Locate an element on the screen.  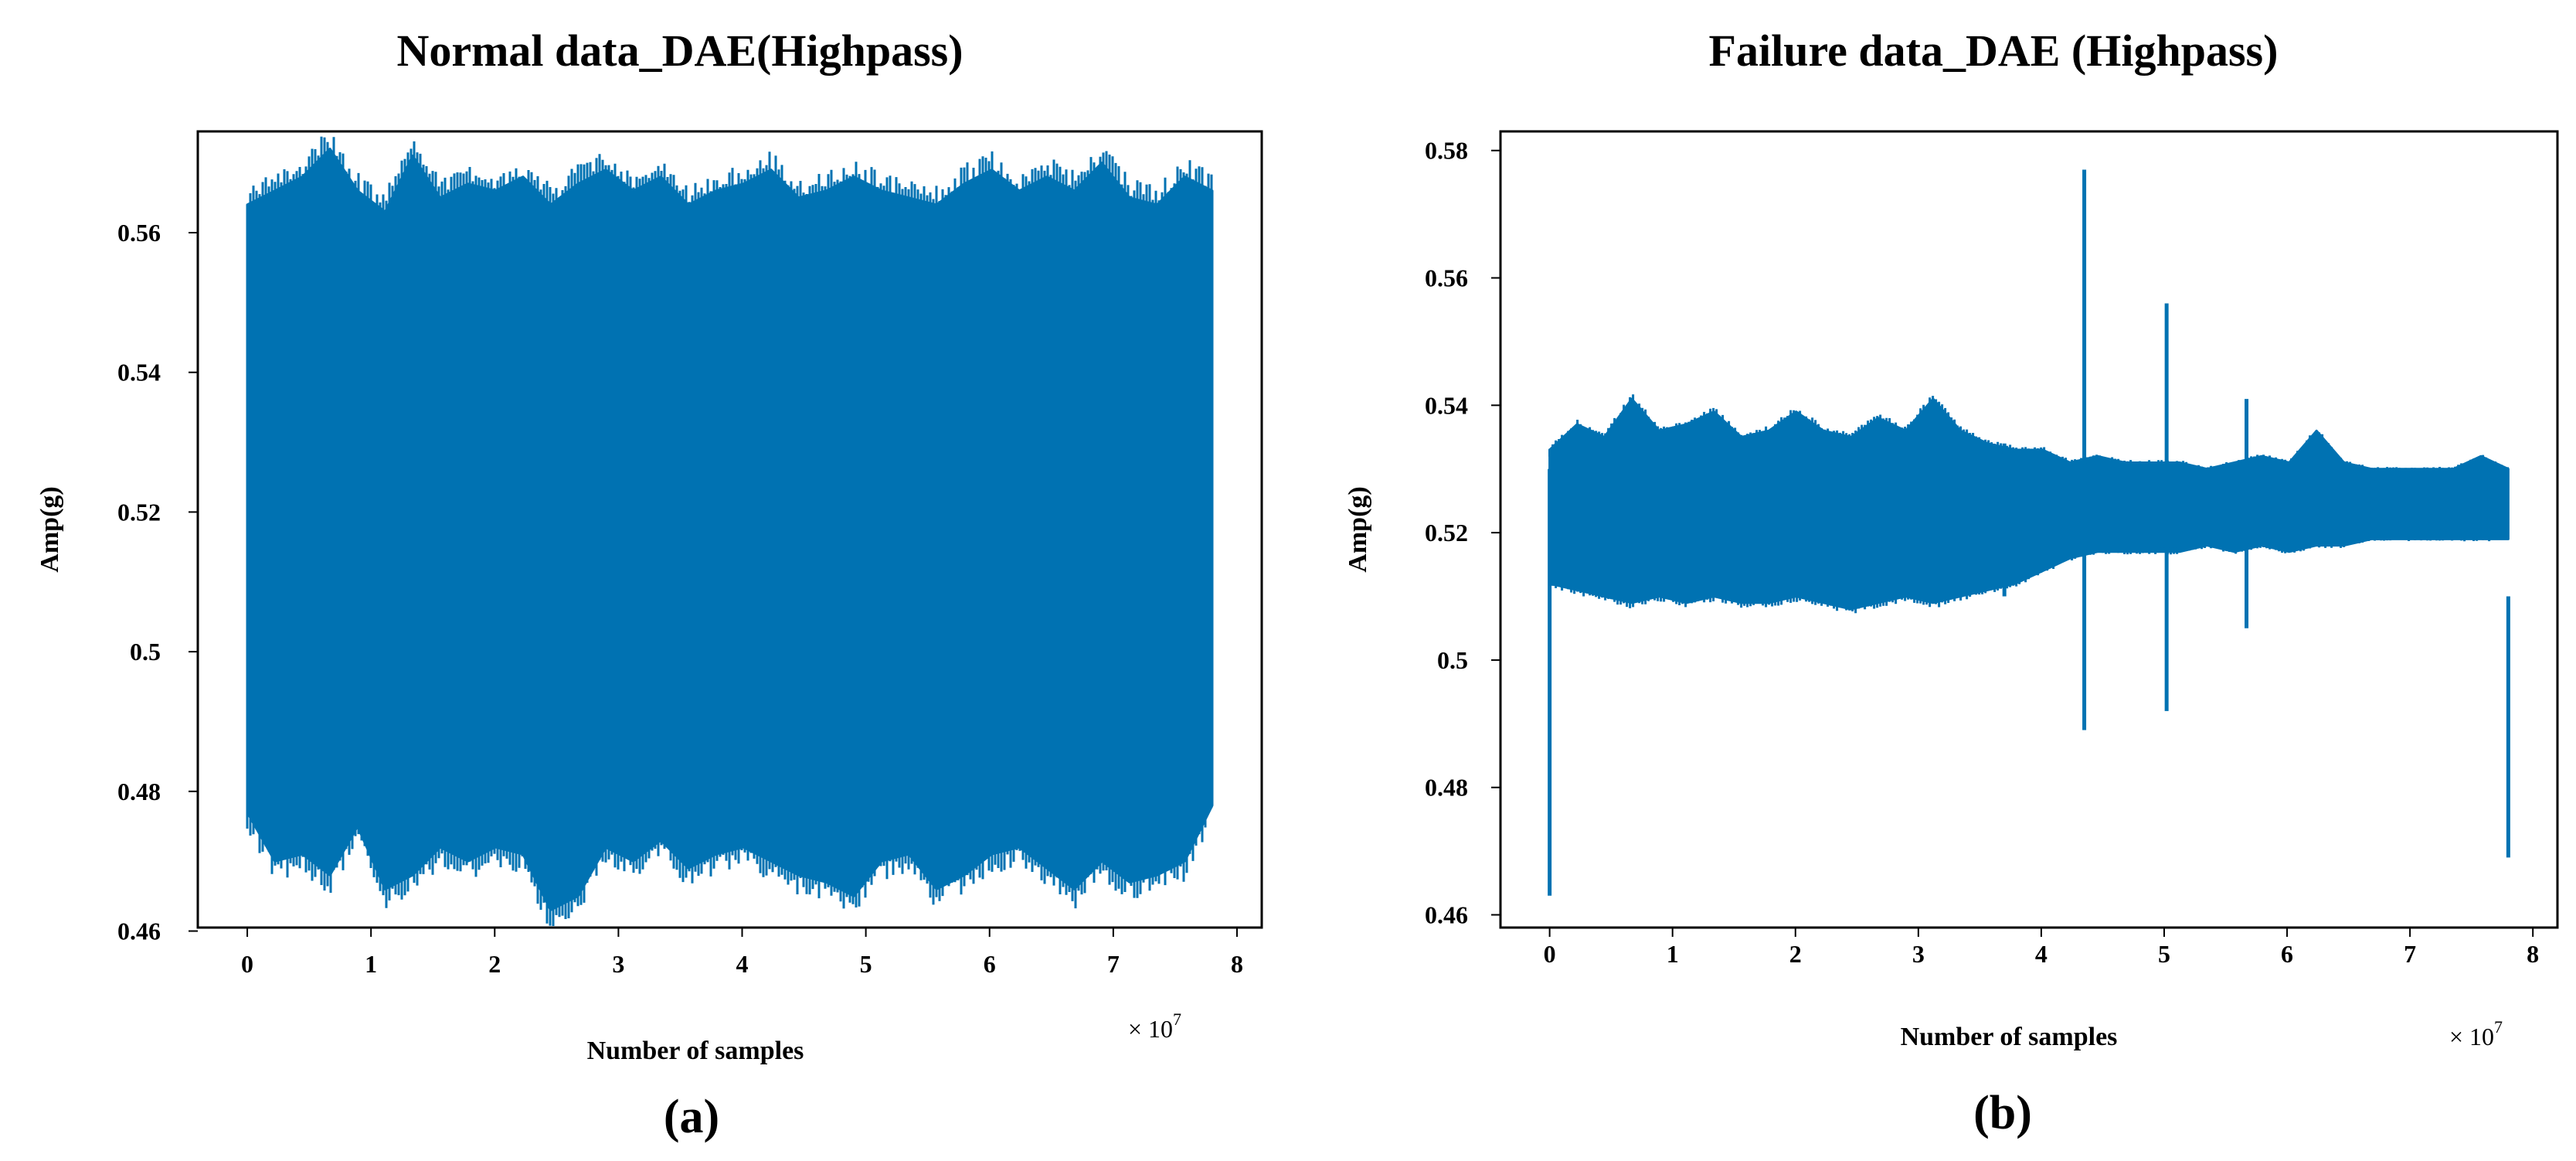
chart-a-x-ticks: 0 1 2 3 4 5 6 7 8 is located at coordinates (742, 953).